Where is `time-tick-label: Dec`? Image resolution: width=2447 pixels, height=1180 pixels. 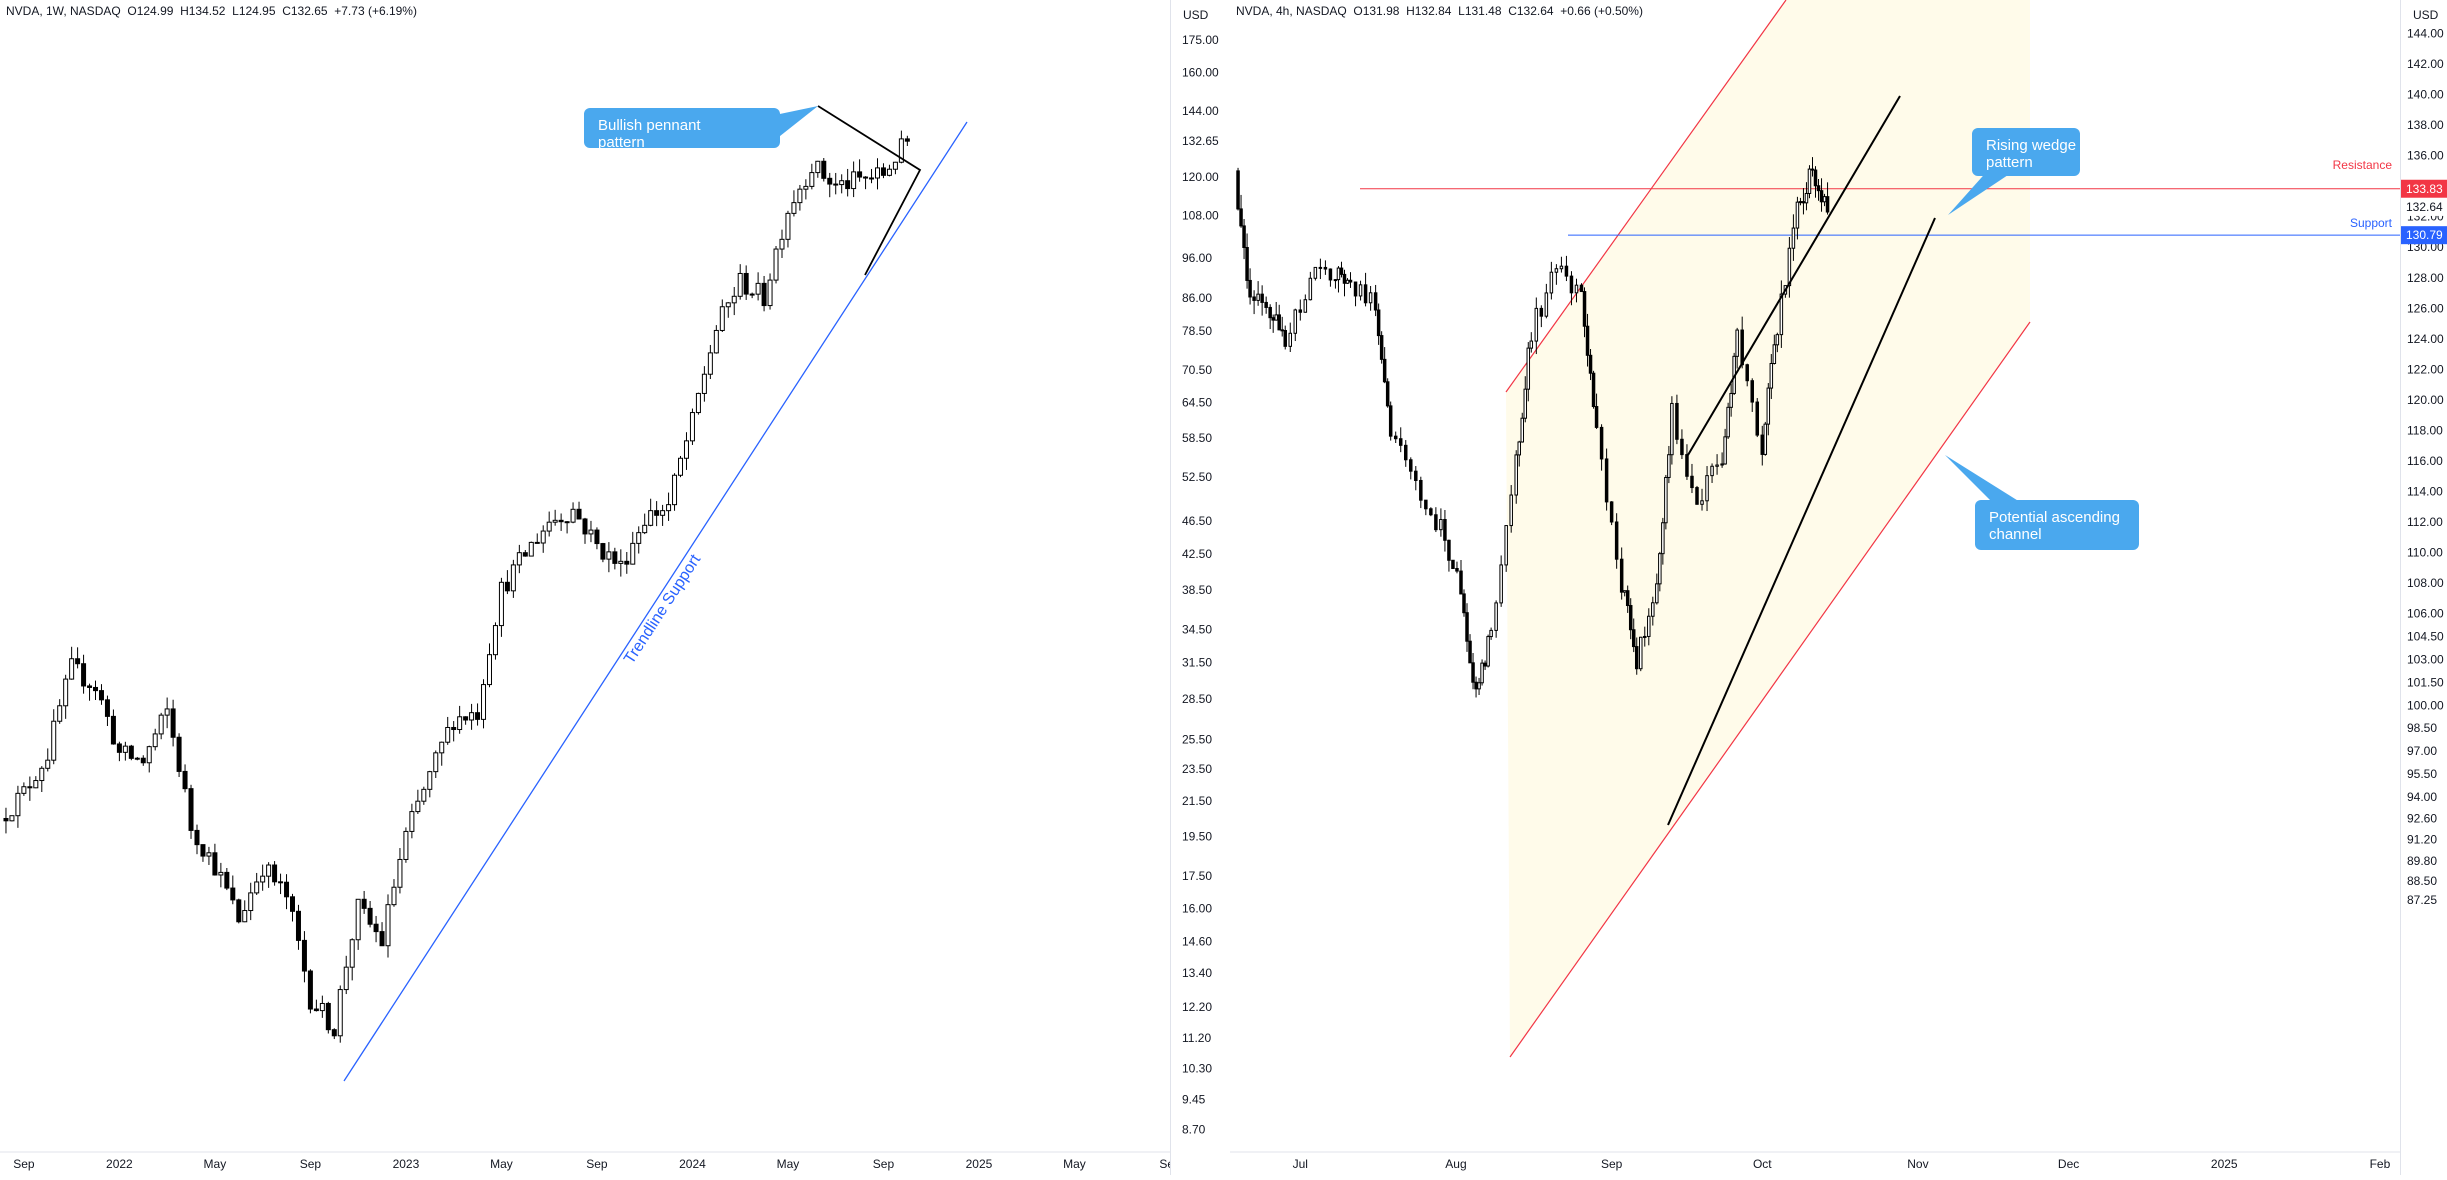 time-tick-label: Dec is located at coordinates (2068, 1164).